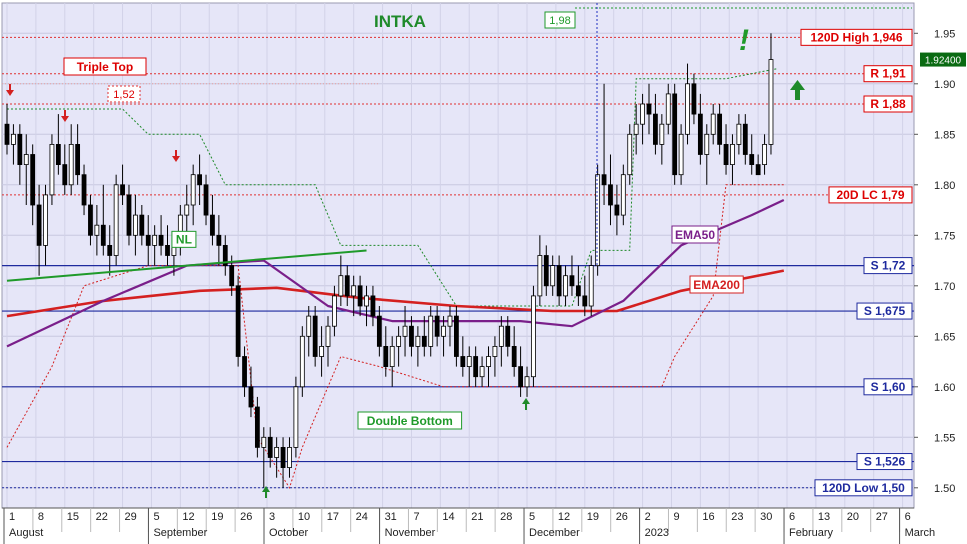  I want to click on green-arrow-big-shaft, so click(797, 94).